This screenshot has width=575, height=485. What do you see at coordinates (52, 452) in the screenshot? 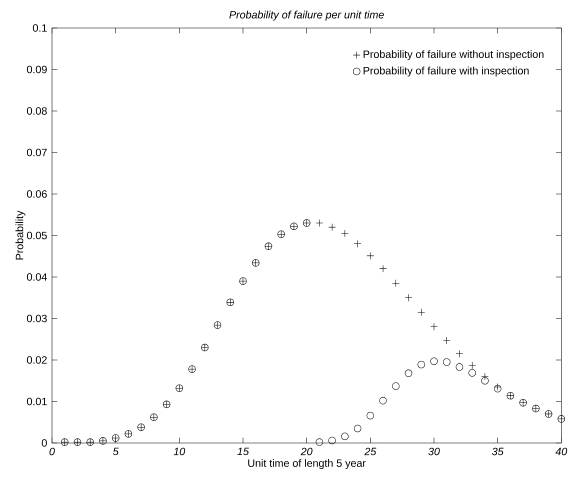
I see `x-tick-label: 0` at bounding box center [52, 452].